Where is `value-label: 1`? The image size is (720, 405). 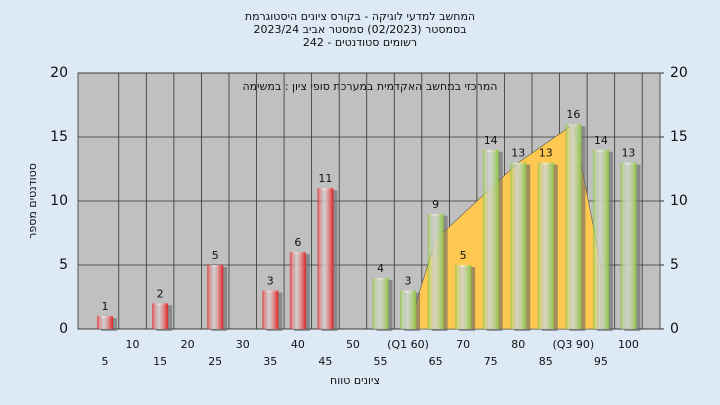 value-label: 1 is located at coordinates (105, 306).